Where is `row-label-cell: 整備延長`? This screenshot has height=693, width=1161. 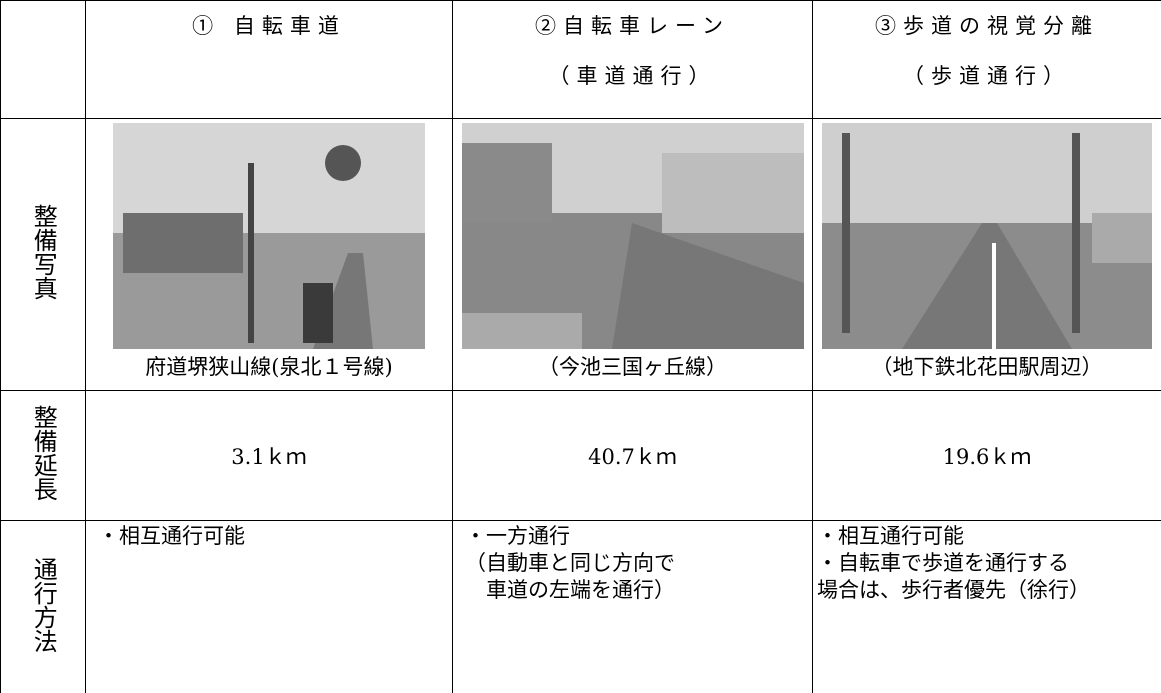
row-label-cell: 整備延長 is located at coordinates (43, 455).